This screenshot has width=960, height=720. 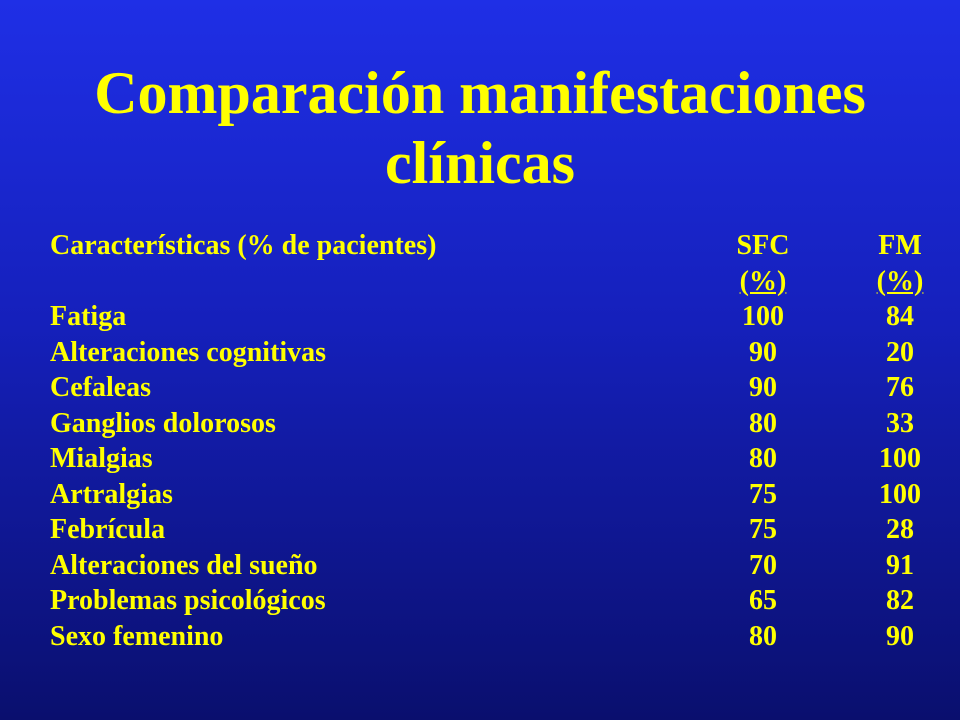 What do you see at coordinates (482, 637) in the screenshot?
I see `table-row: Sexo femenino 80 90` at bounding box center [482, 637].